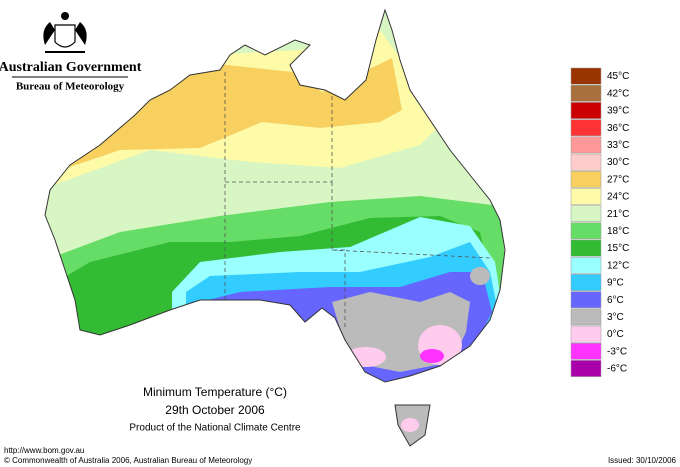  I want to click on legend-label: 6°C, so click(615, 300).